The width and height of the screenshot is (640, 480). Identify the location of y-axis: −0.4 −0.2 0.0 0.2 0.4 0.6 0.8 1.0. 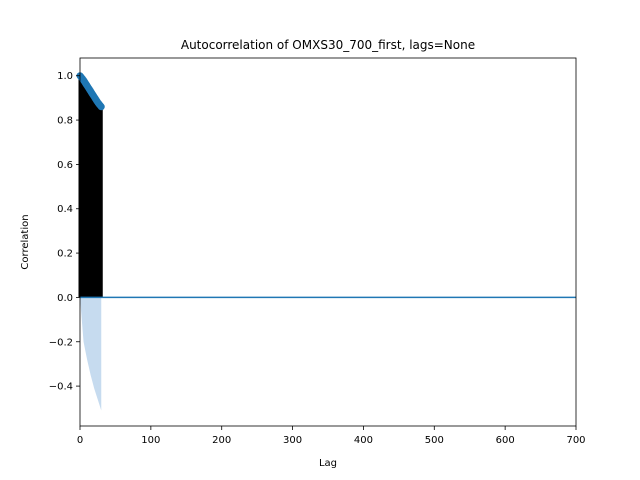
(64, 232).